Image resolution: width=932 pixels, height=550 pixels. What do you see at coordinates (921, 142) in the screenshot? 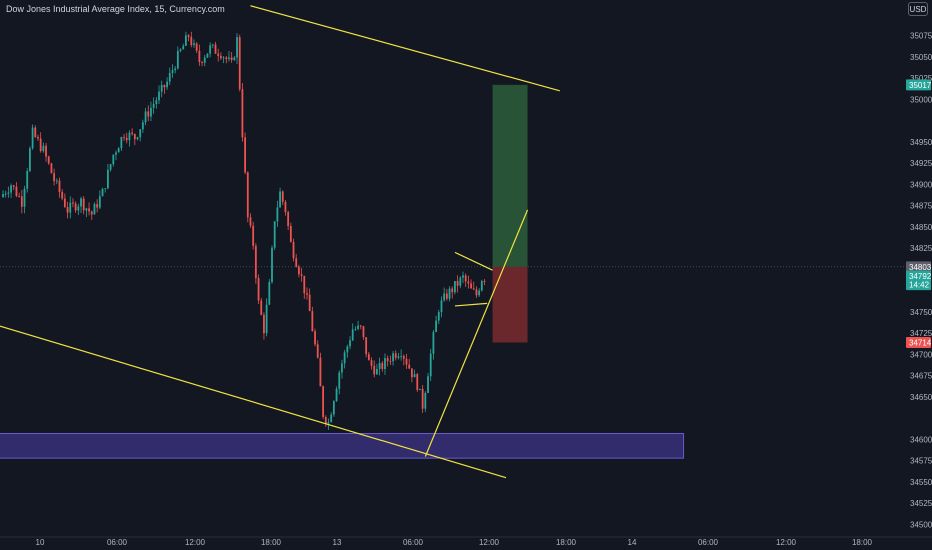
I see `y-tick-label: 34950` at bounding box center [921, 142].